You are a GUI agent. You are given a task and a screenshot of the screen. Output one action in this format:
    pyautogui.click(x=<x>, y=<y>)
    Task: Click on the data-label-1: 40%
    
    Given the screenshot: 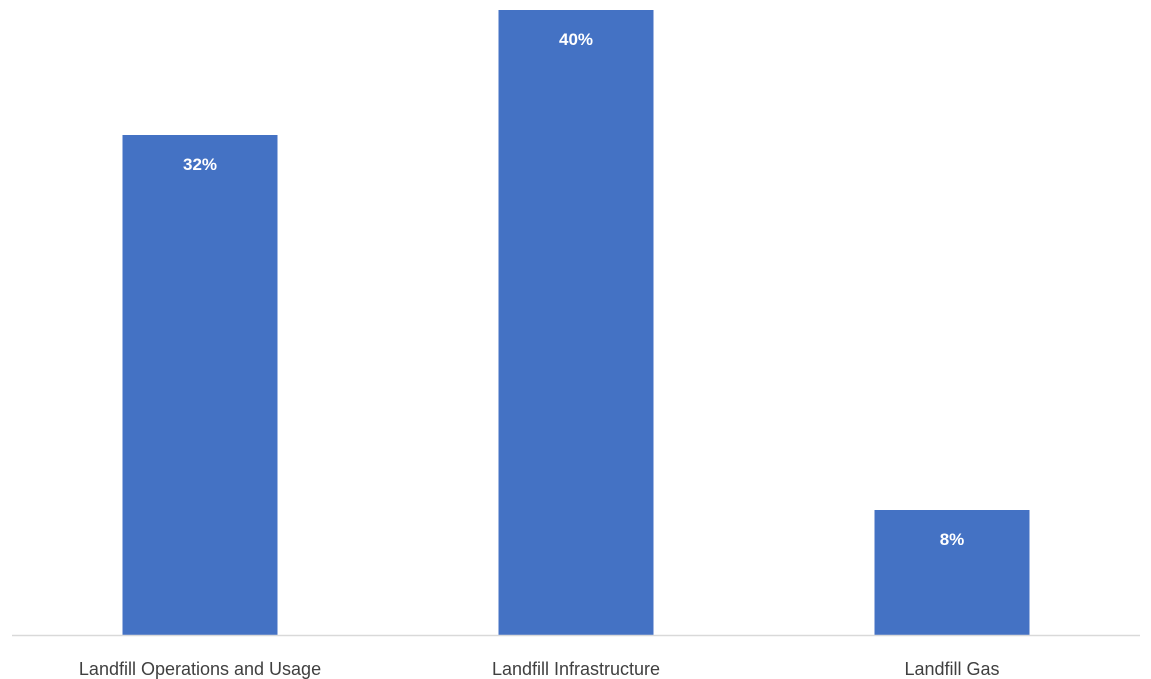 What is the action you would take?
    pyautogui.click(x=576, y=39)
    